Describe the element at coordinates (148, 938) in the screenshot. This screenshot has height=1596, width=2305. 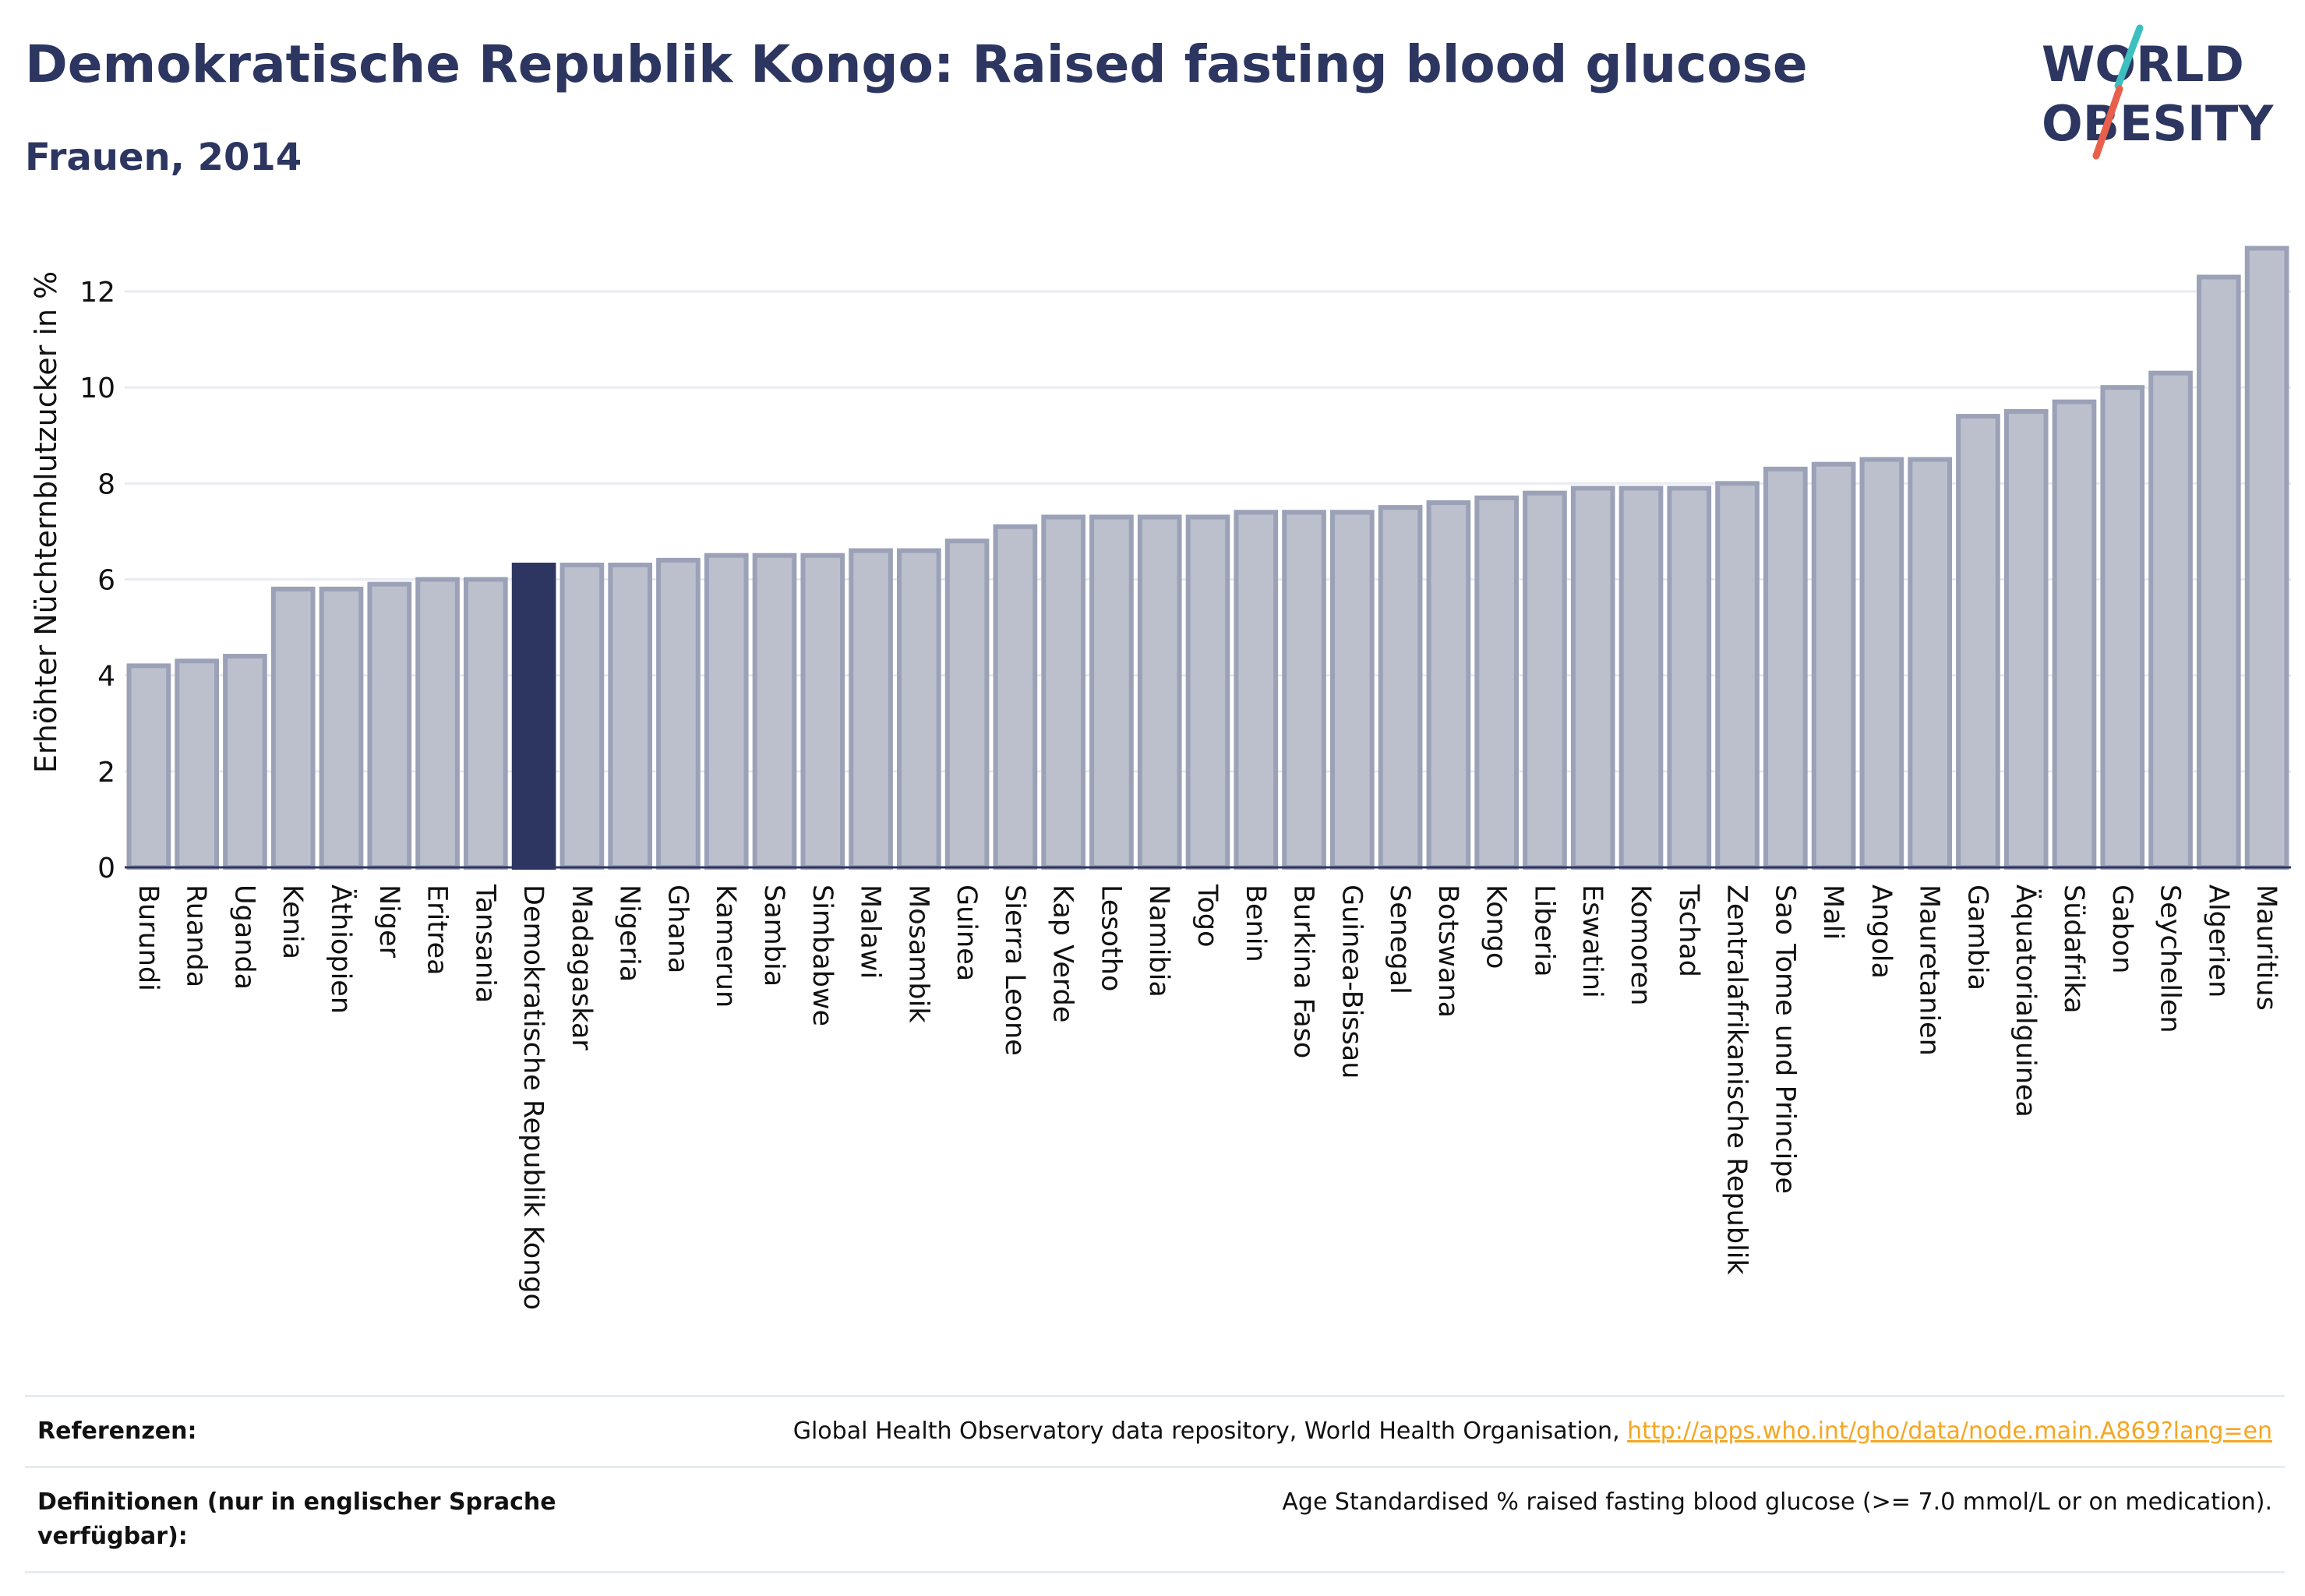
I see `x-tick-label: Burundi` at that location.